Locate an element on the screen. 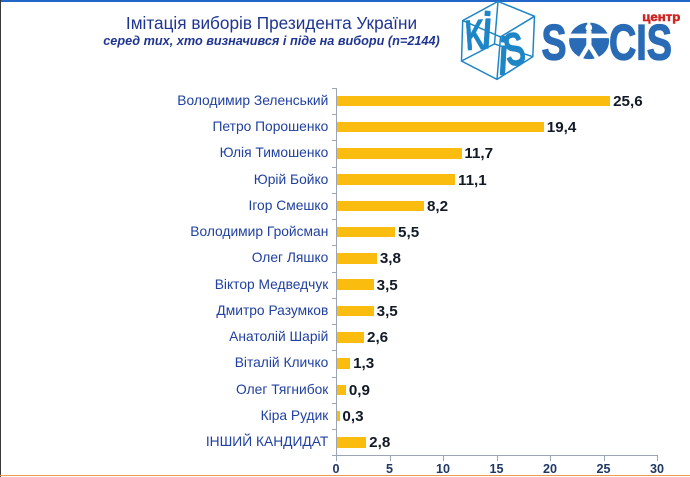  svg-text: S is located at coordinates (554, 43).